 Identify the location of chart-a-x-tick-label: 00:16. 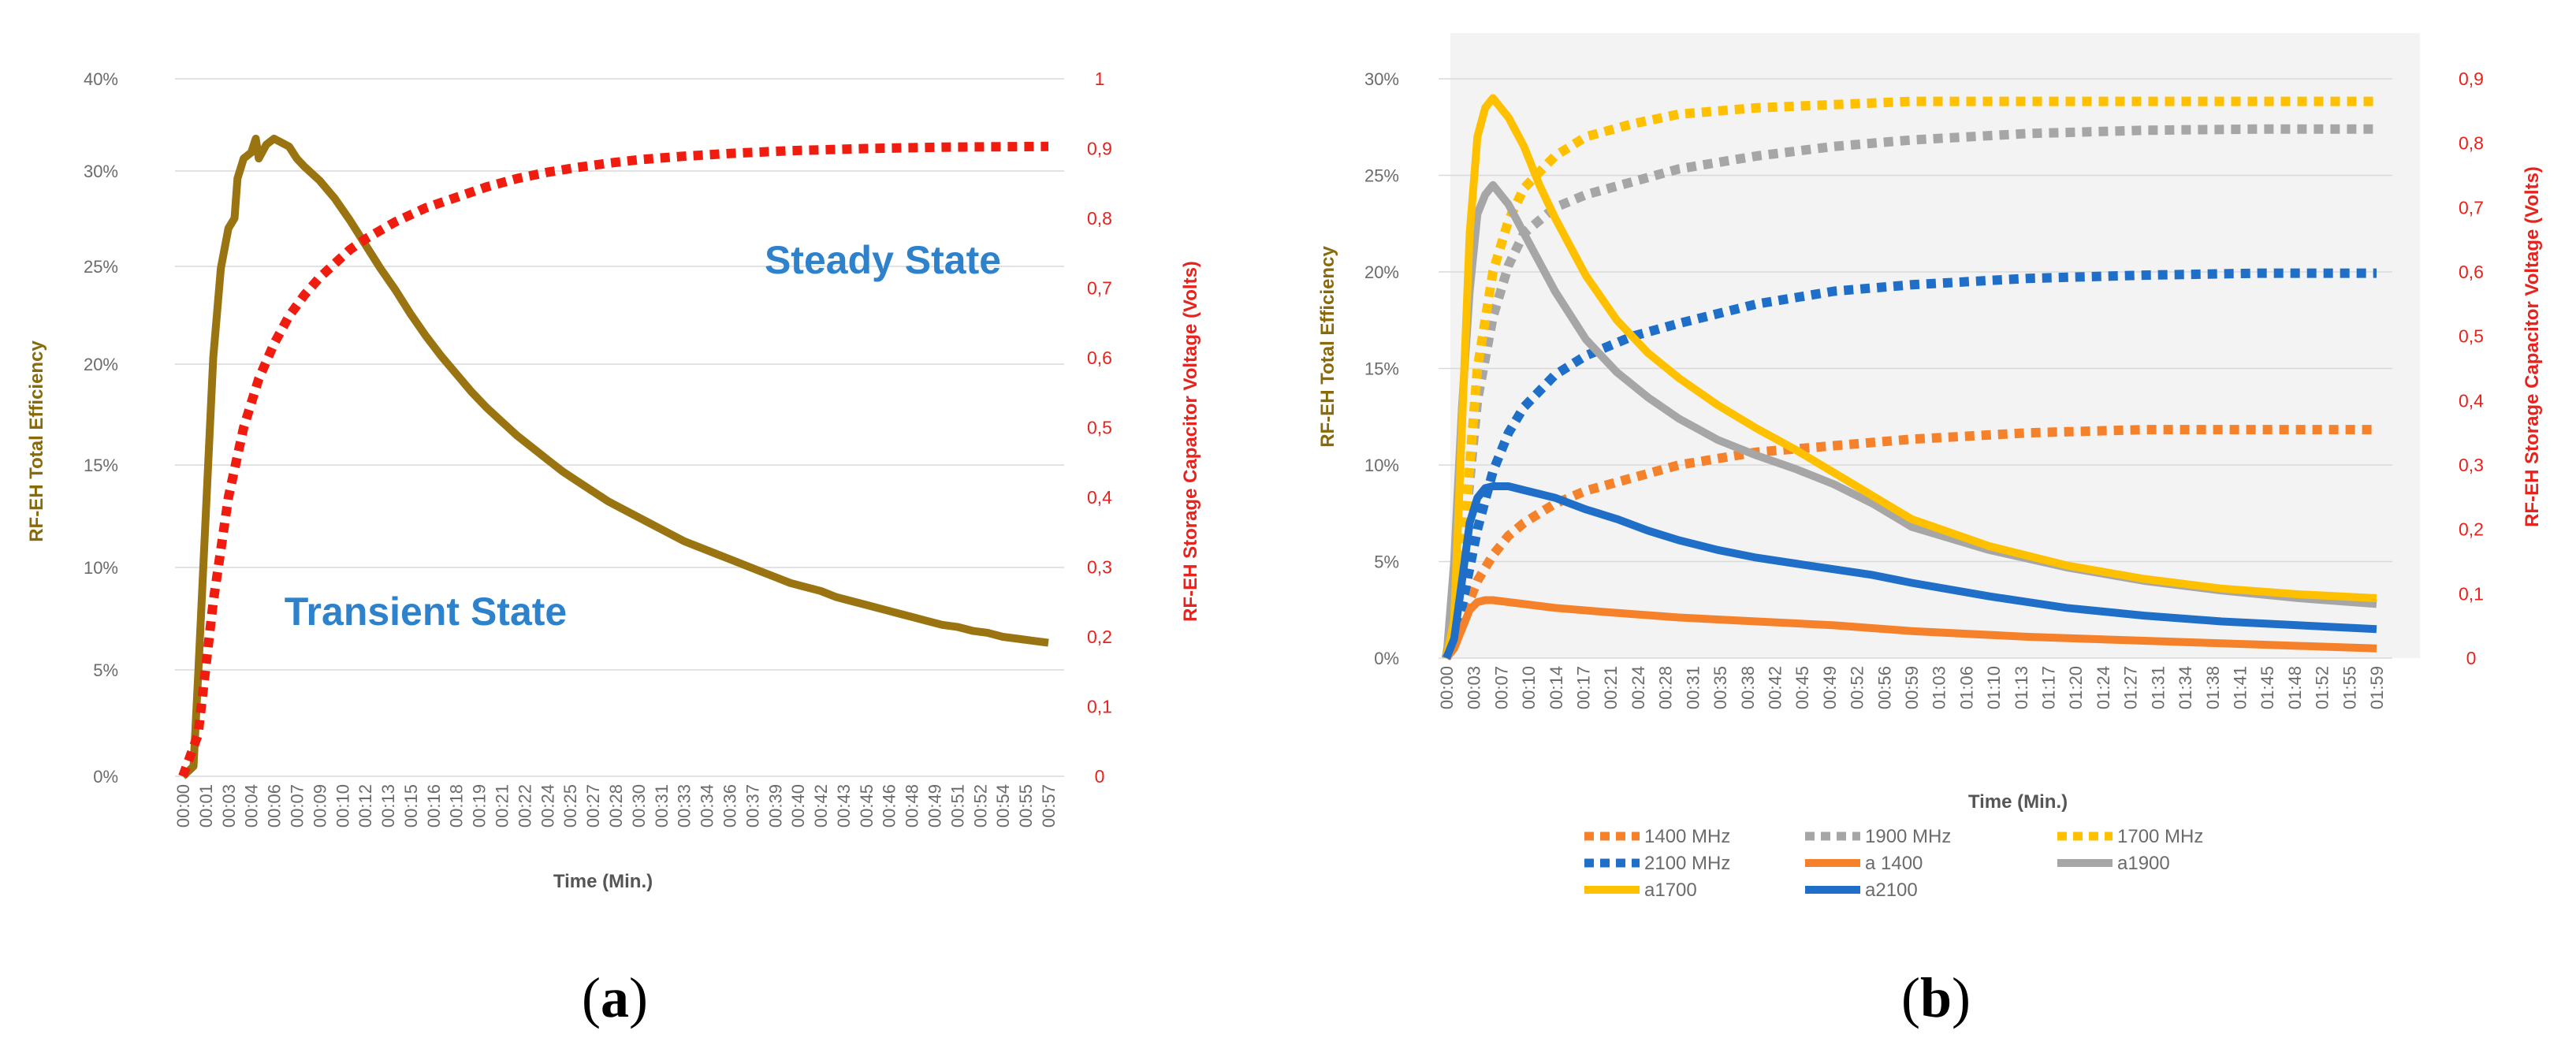
(434, 806).